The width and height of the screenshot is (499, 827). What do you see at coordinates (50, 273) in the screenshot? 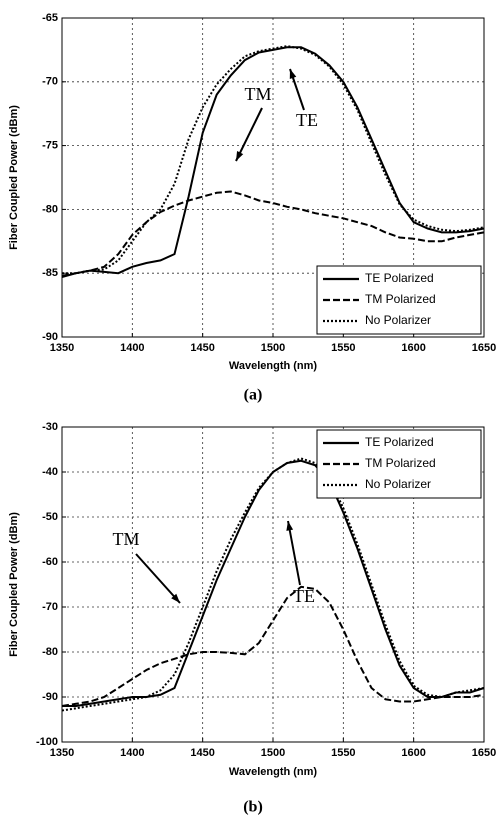
I see `y-tick-label: -85` at bounding box center [50, 273].